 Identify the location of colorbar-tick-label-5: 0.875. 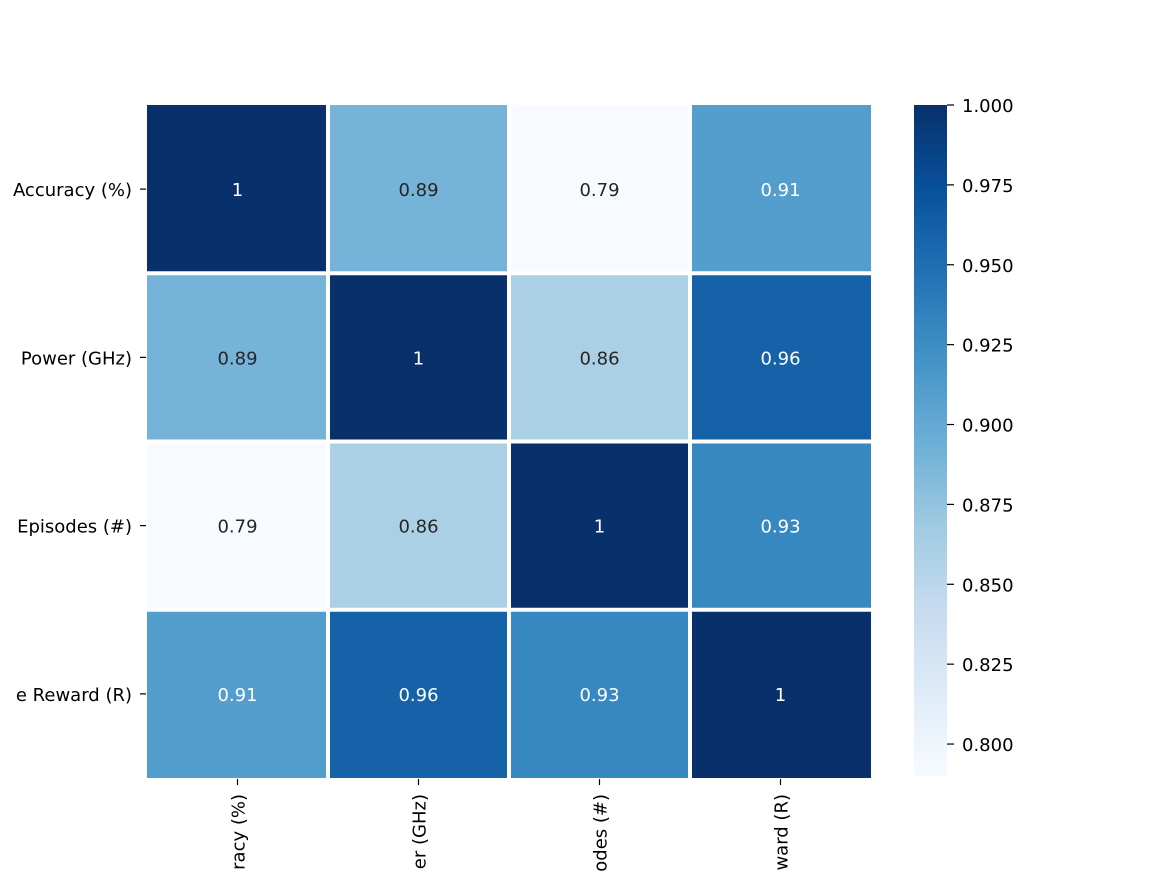
(988, 505).